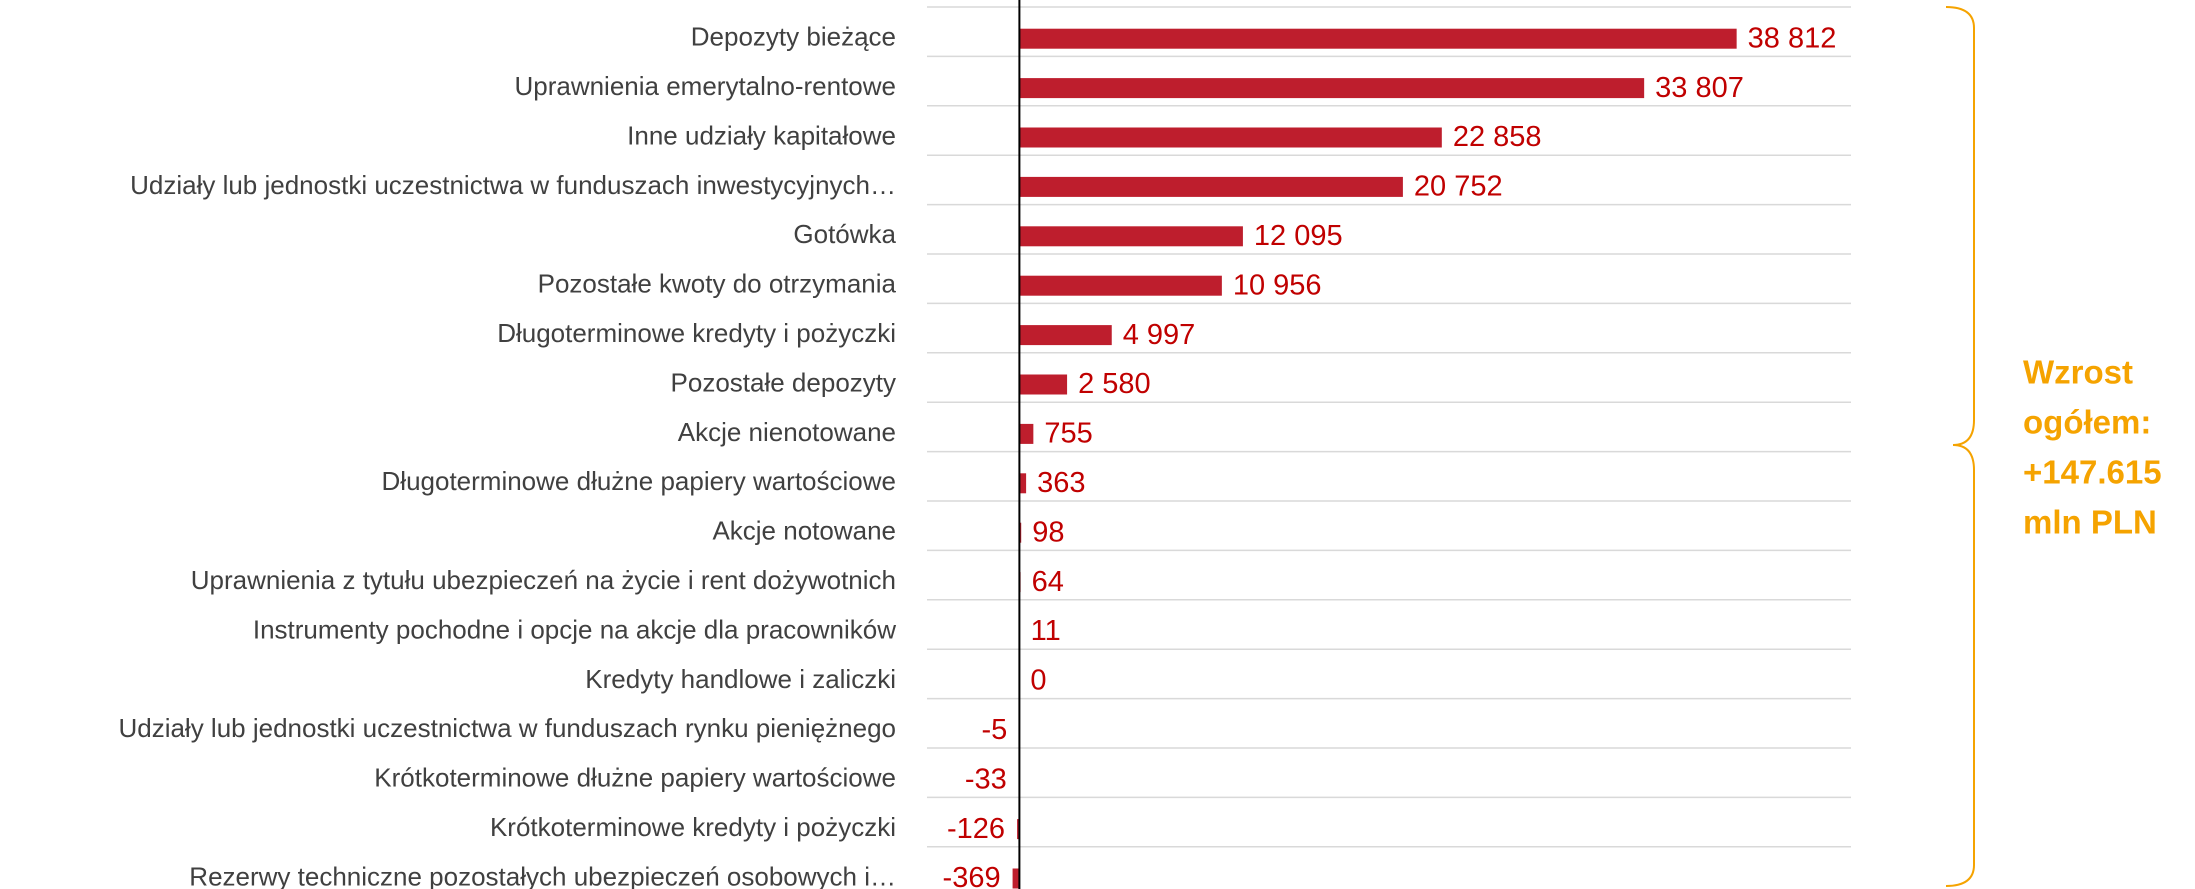 This screenshot has height=889, width=2195. I want to click on value-label: 11, so click(1046, 631).